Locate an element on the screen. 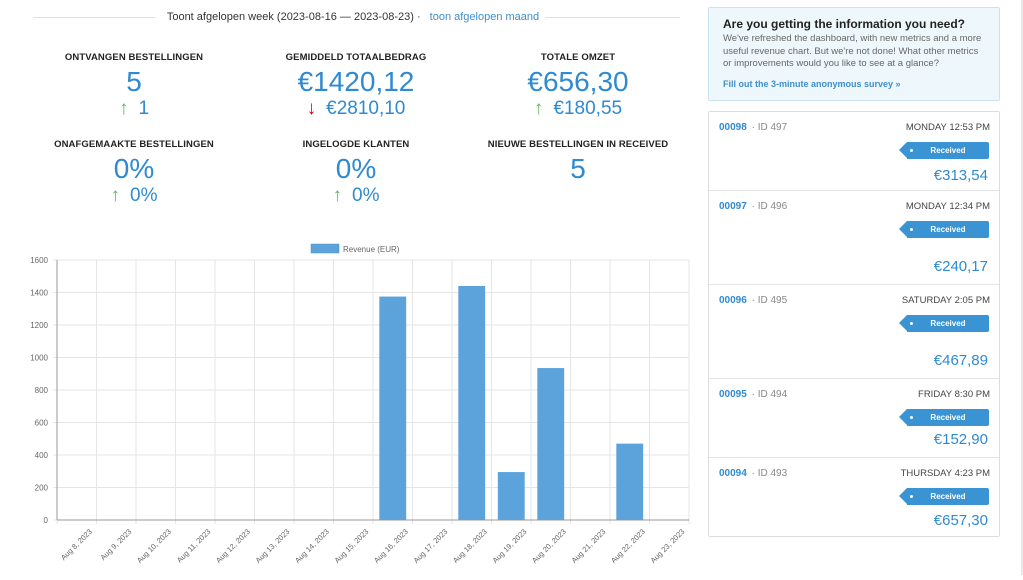 The width and height of the screenshot is (1023, 580). survey-link: Fill out the 3-minute anonymous survey » is located at coordinates (812, 83).